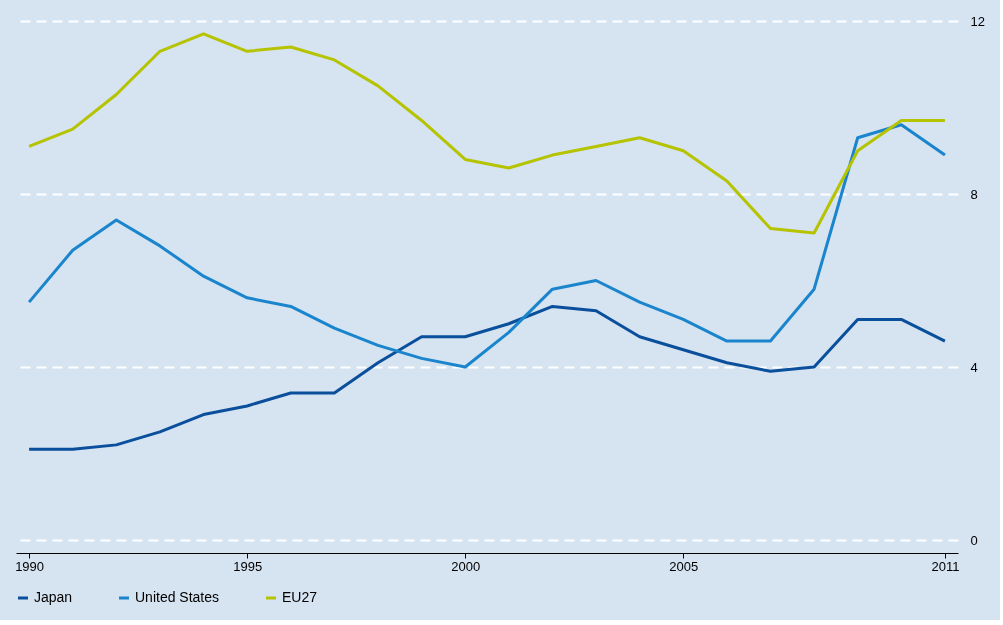 Image resolution: width=1003 pixels, height=625 pixels. I want to click on legend-label: Japan, so click(53, 597).